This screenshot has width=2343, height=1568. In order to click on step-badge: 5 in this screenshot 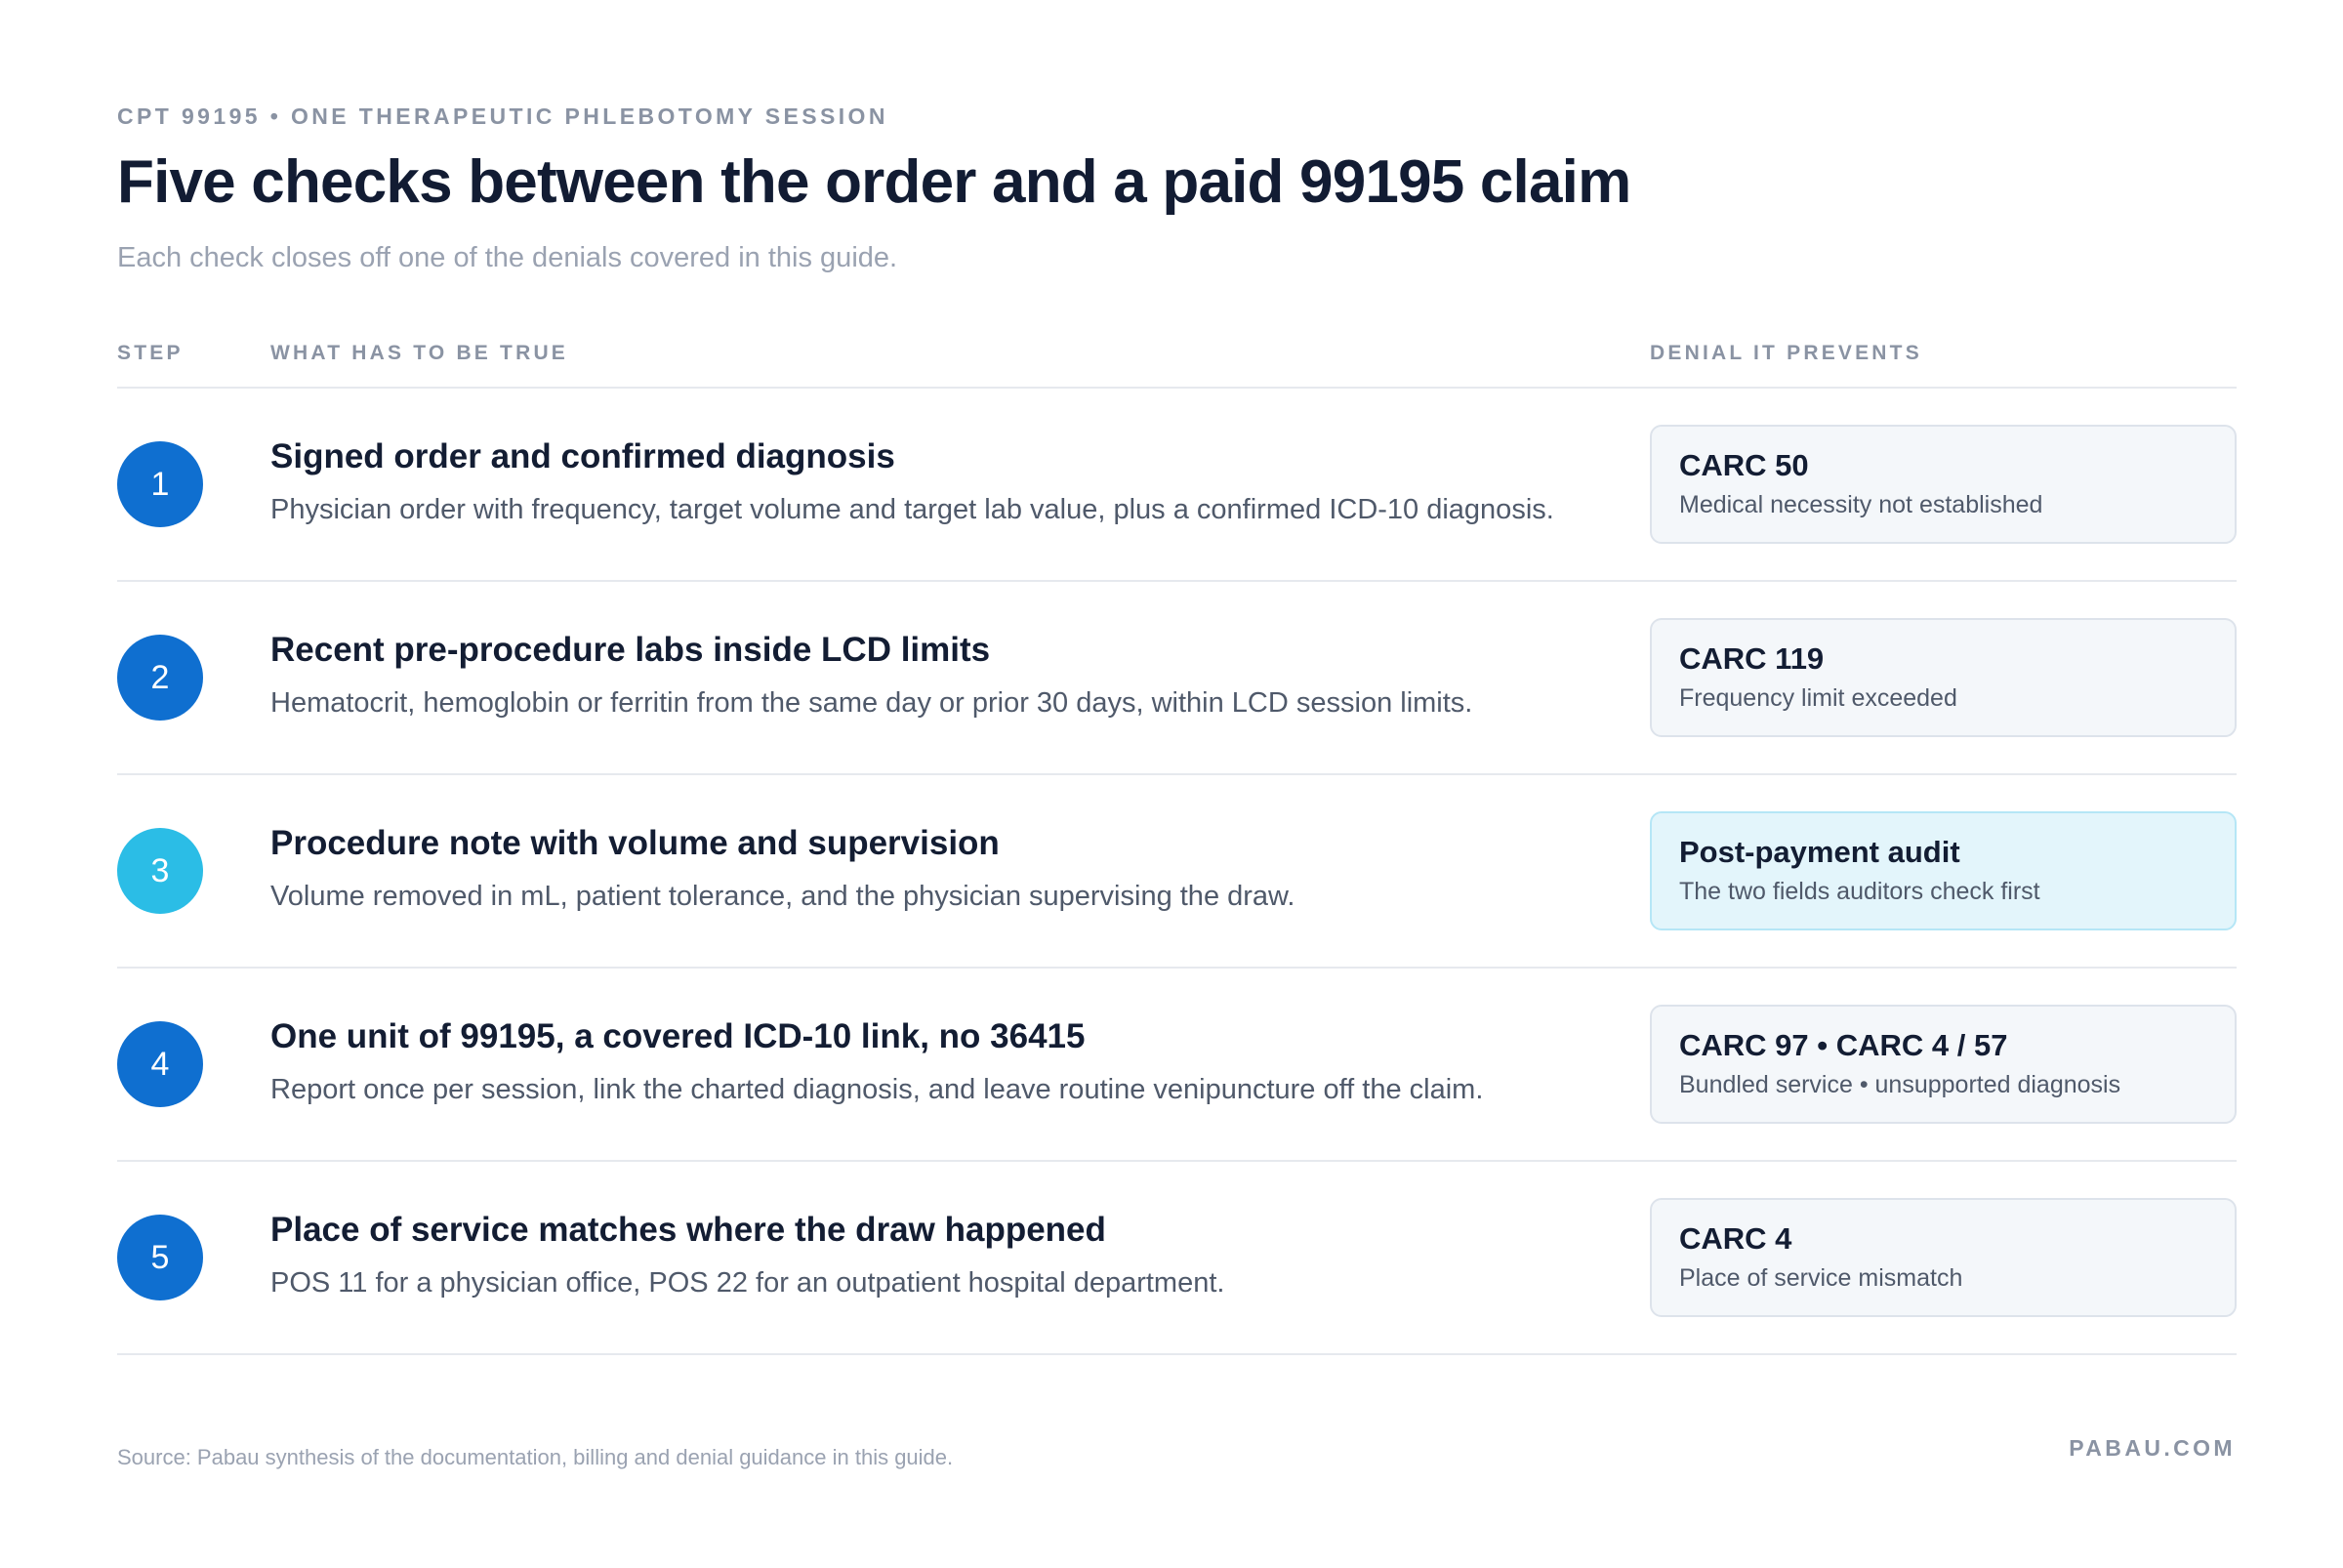, I will do `click(160, 1257)`.